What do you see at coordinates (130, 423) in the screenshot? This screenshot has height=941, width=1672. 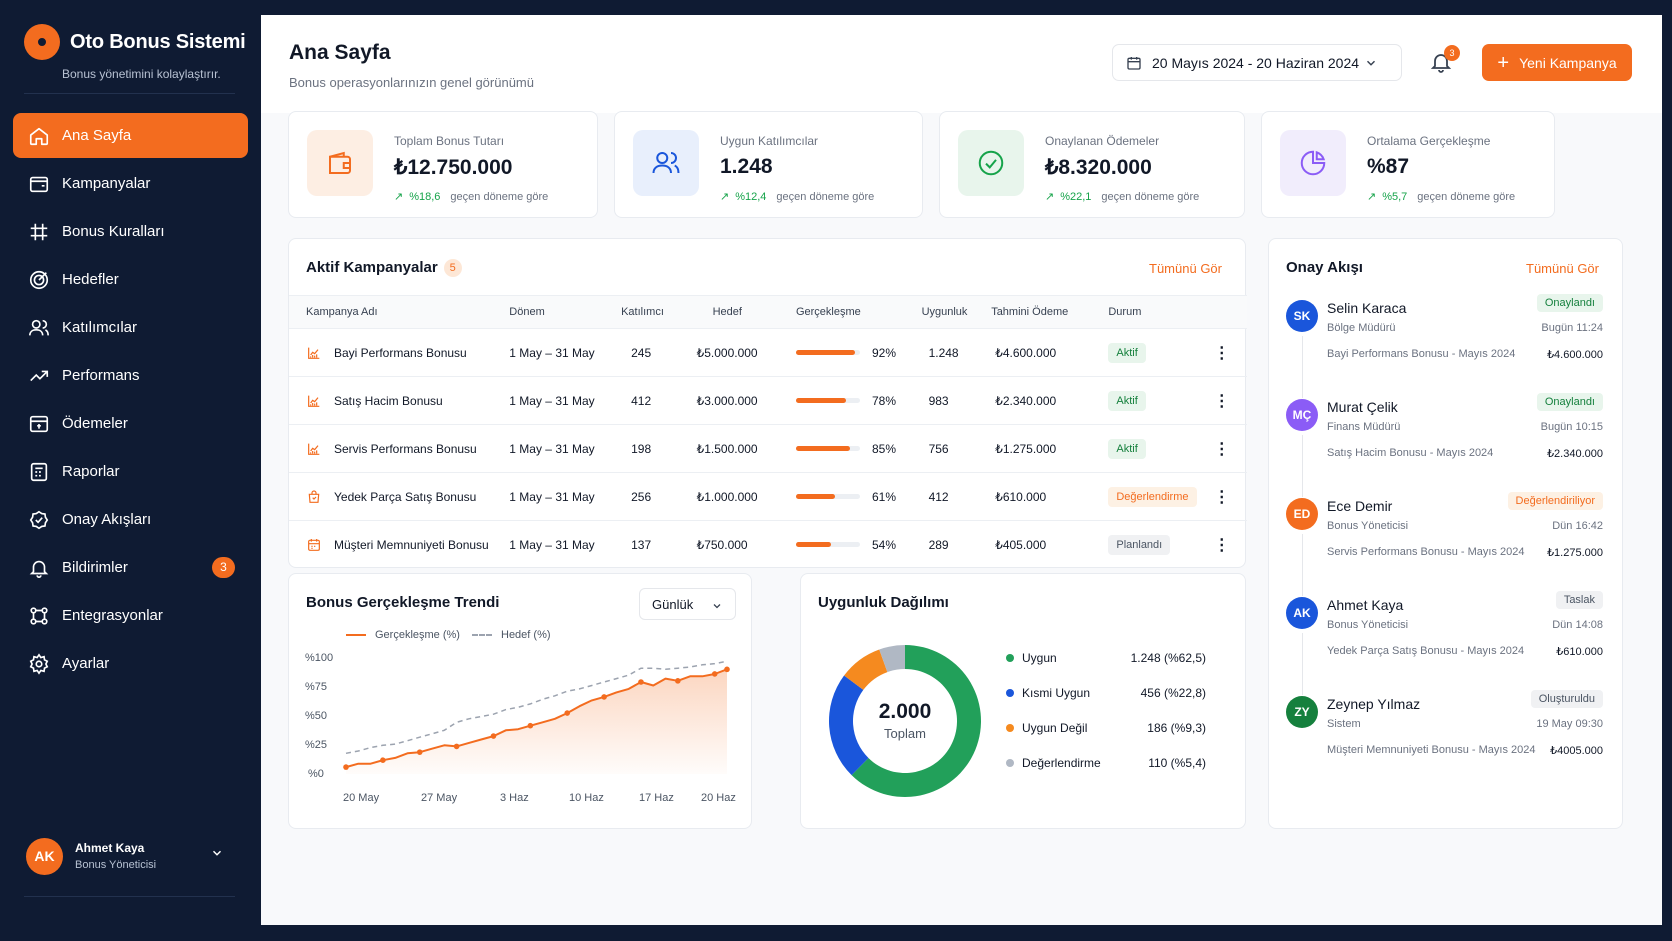 I see `sidebar-item-odemeler: Ödemeler` at bounding box center [130, 423].